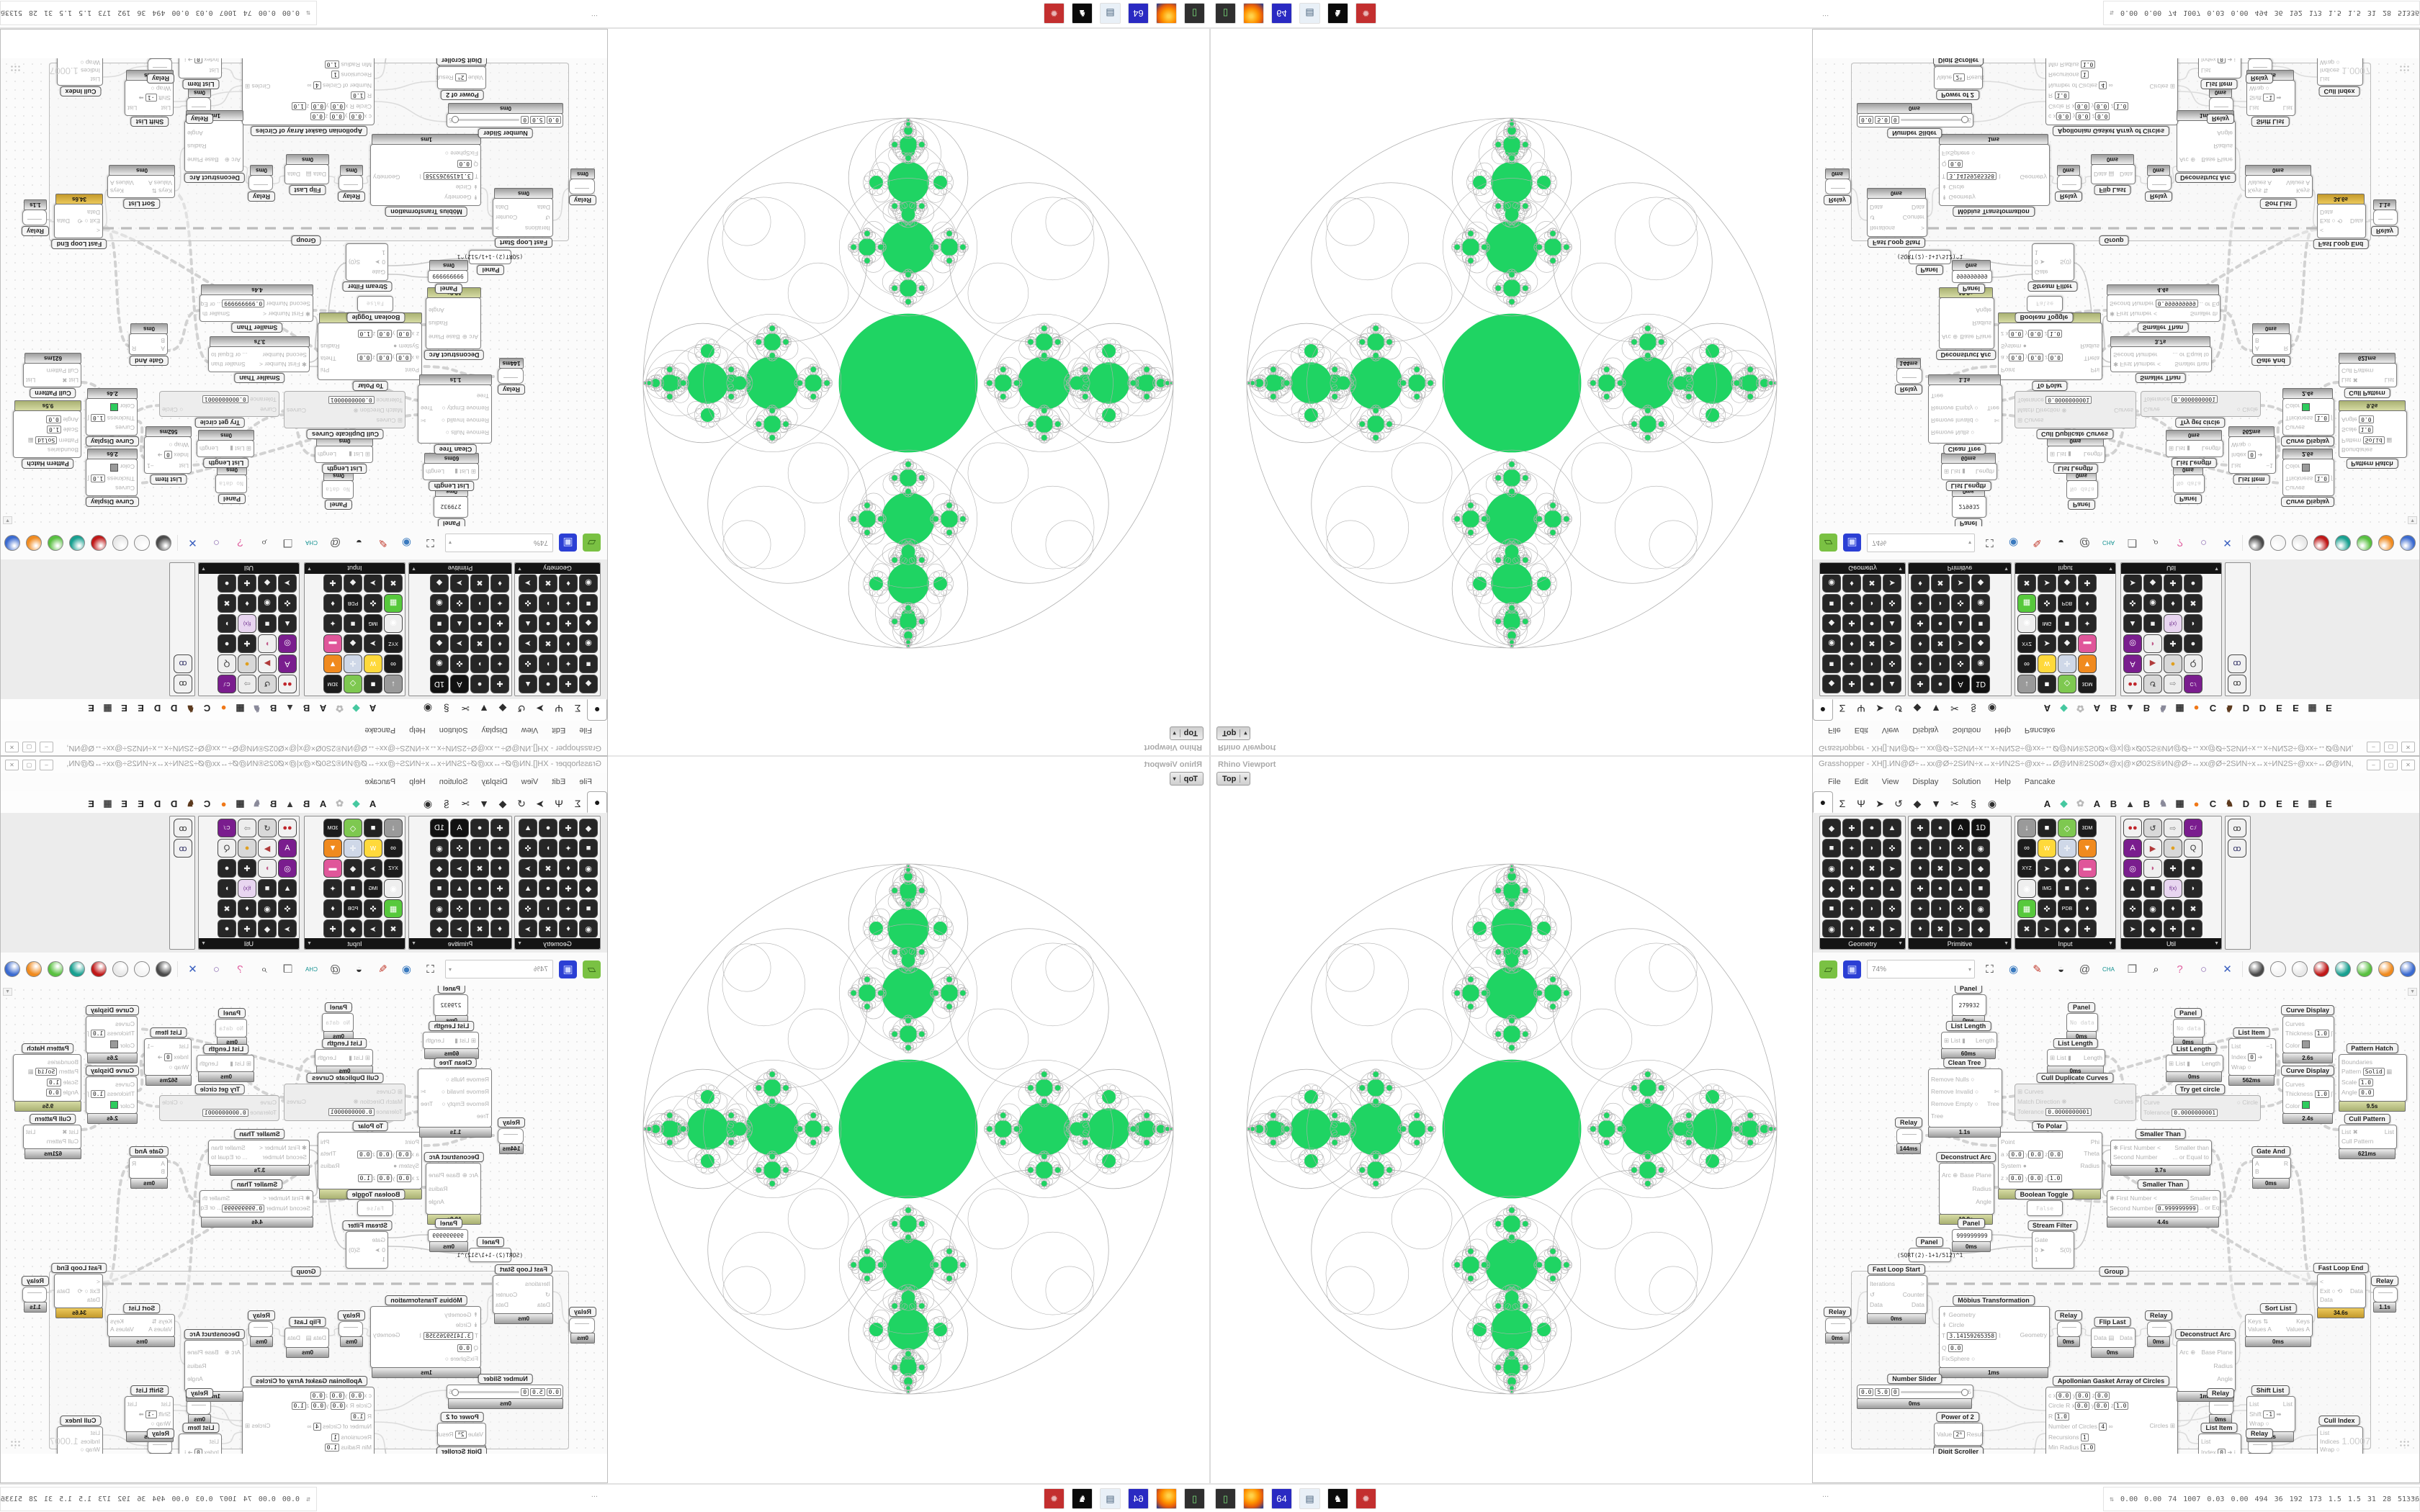  What do you see at coordinates (528, 663) in the screenshot?
I see `component-icon: ✜` at bounding box center [528, 663].